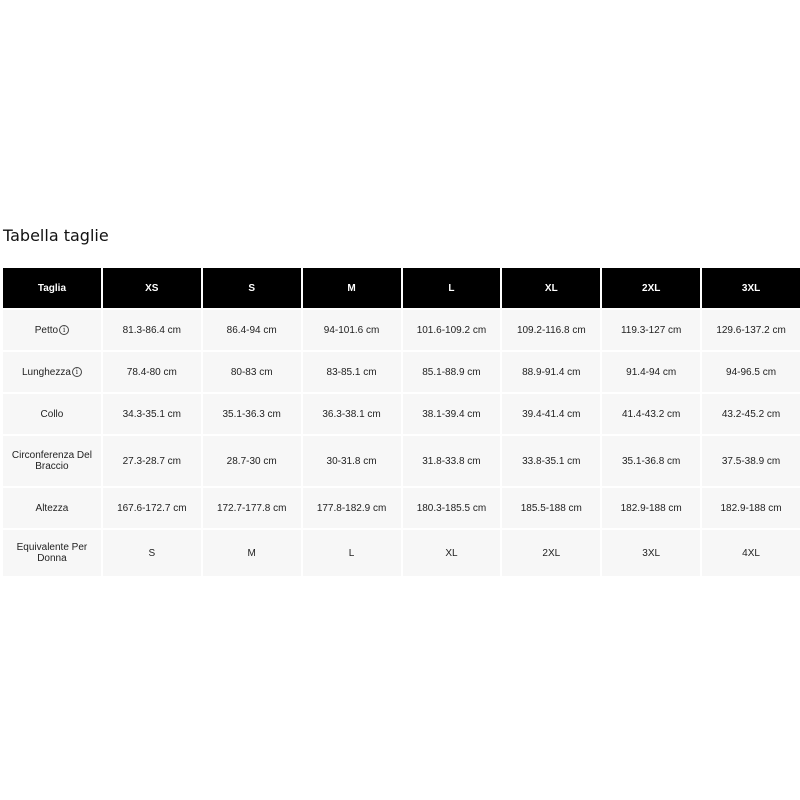 Image resolution: width=800 pixels, height=800 pixels. I want to click on table-cell: 2XL, so click(551, 553).